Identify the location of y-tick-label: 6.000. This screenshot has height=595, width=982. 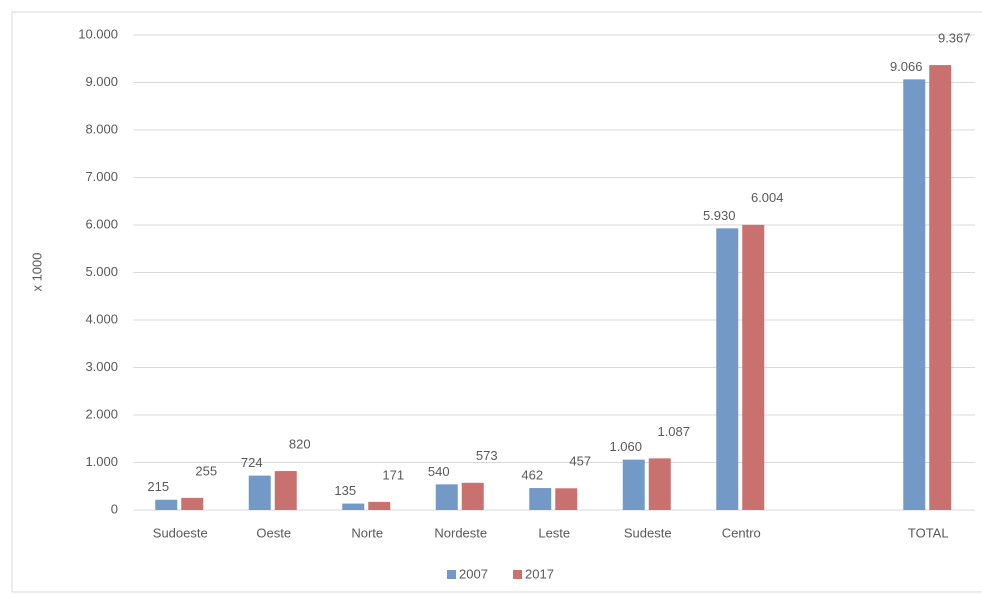
(101, 223).